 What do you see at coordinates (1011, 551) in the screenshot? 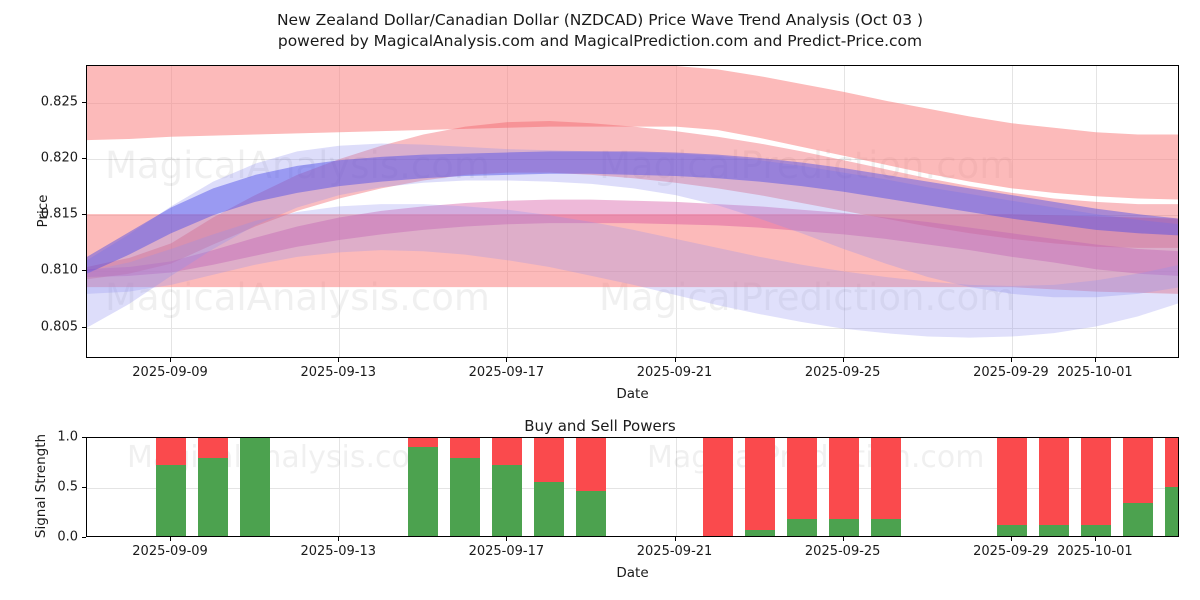
I see `power-x-tick-label: 2025-09-29` at bounding box center [1011, 551].